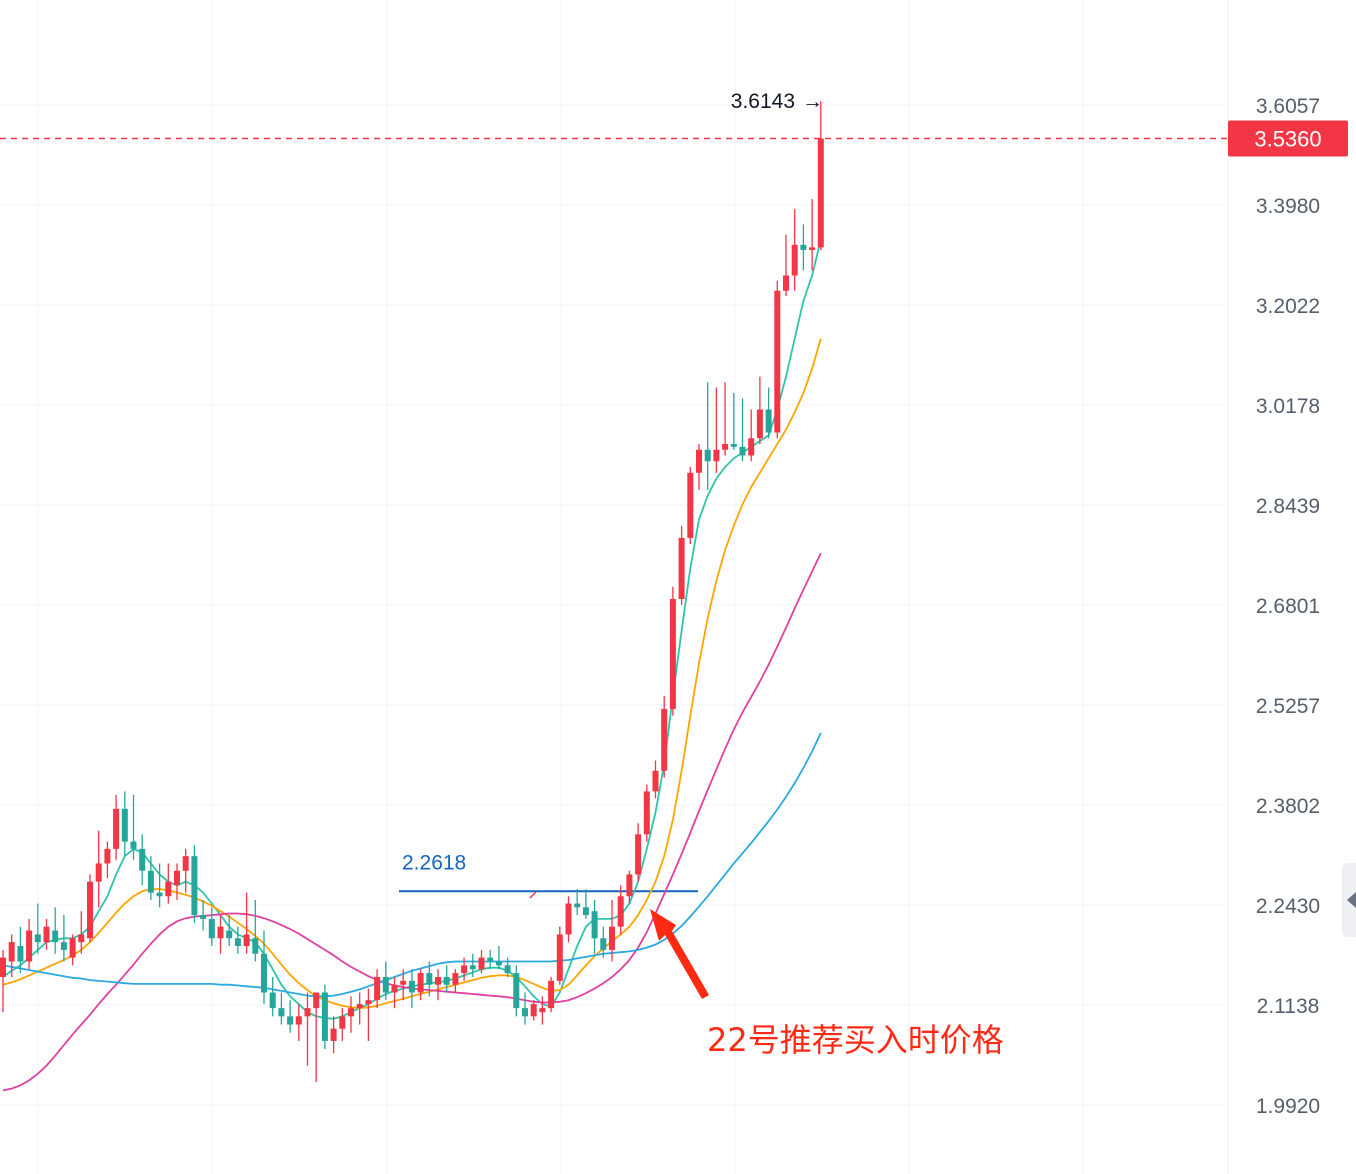  I want to click on buy-annotation-text: 22号推荐买入时价格, so click(855, 1040).